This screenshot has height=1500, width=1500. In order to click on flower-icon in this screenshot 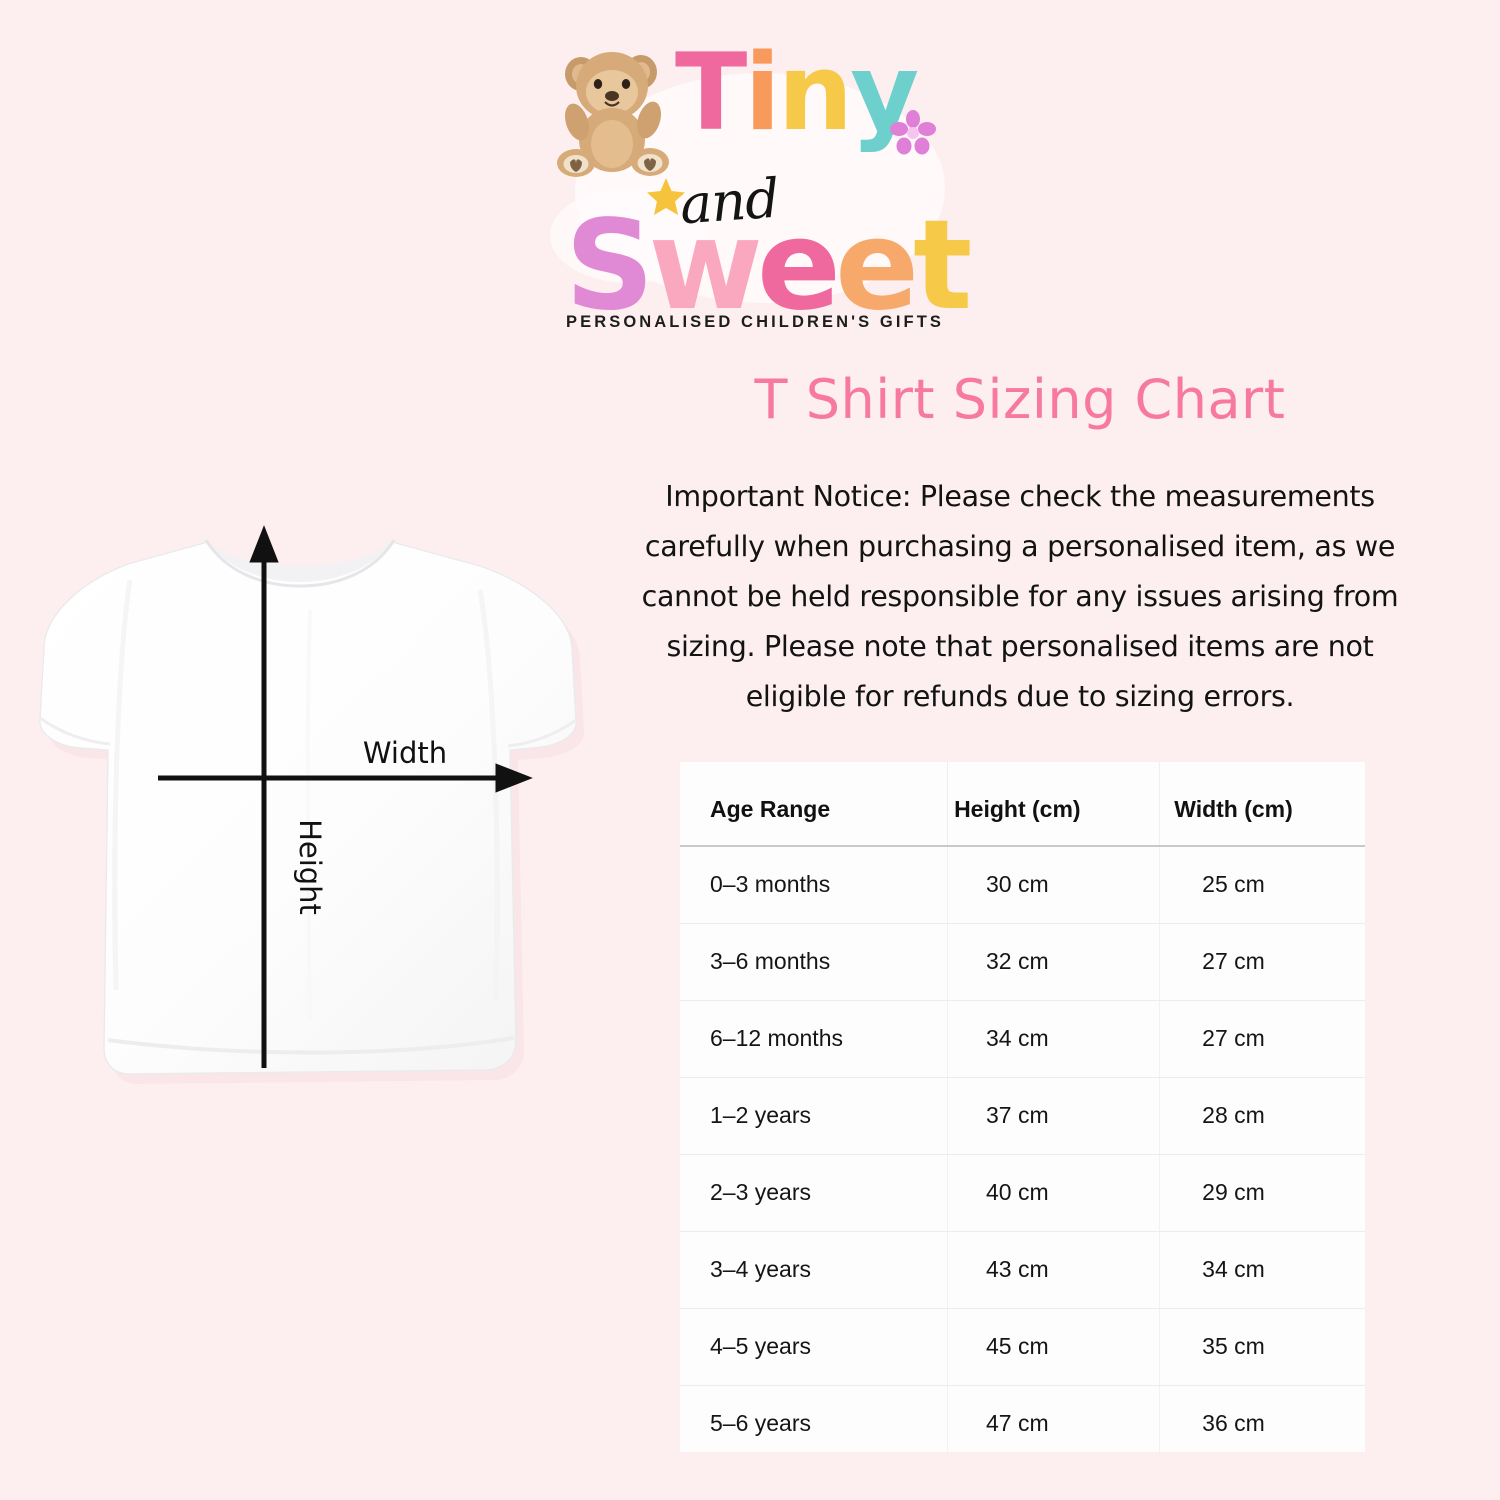, I will do `click(913, 132)`.